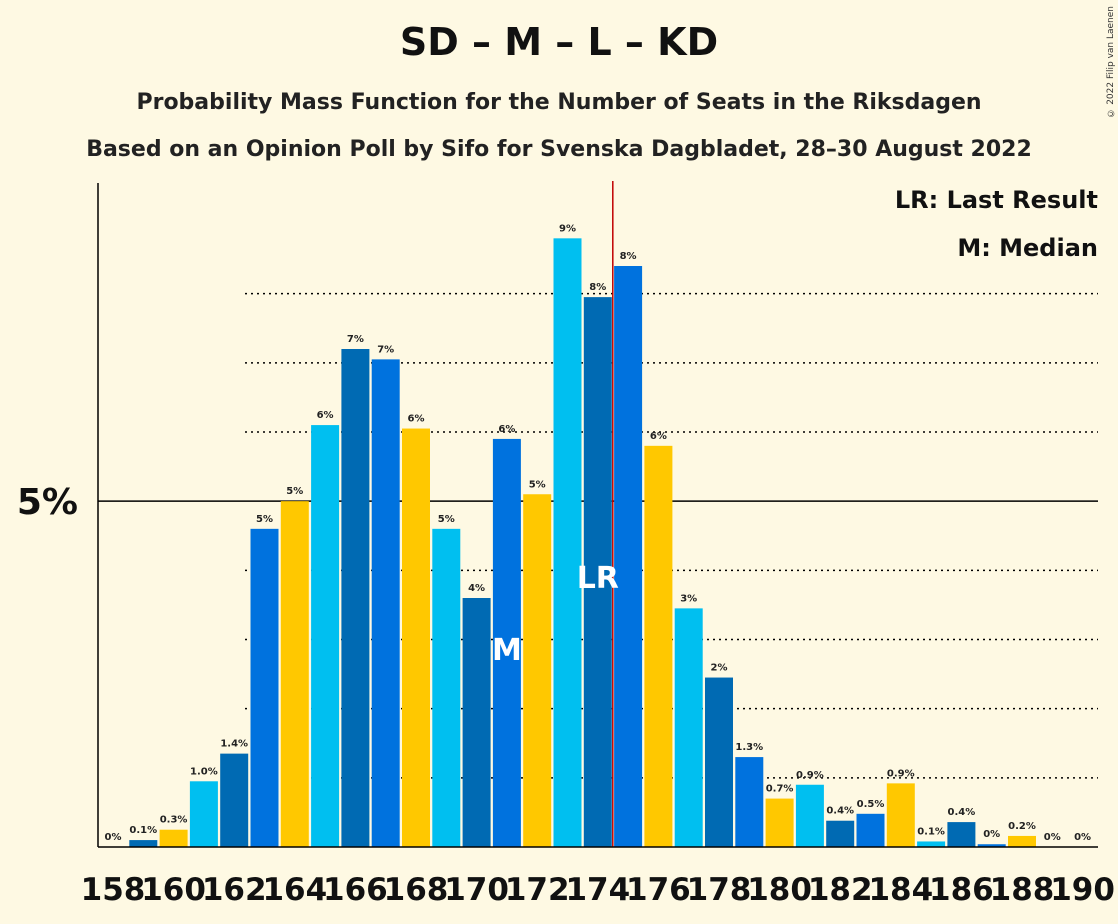  I want to click on value-label-190: 0%, so click(1082, 837).